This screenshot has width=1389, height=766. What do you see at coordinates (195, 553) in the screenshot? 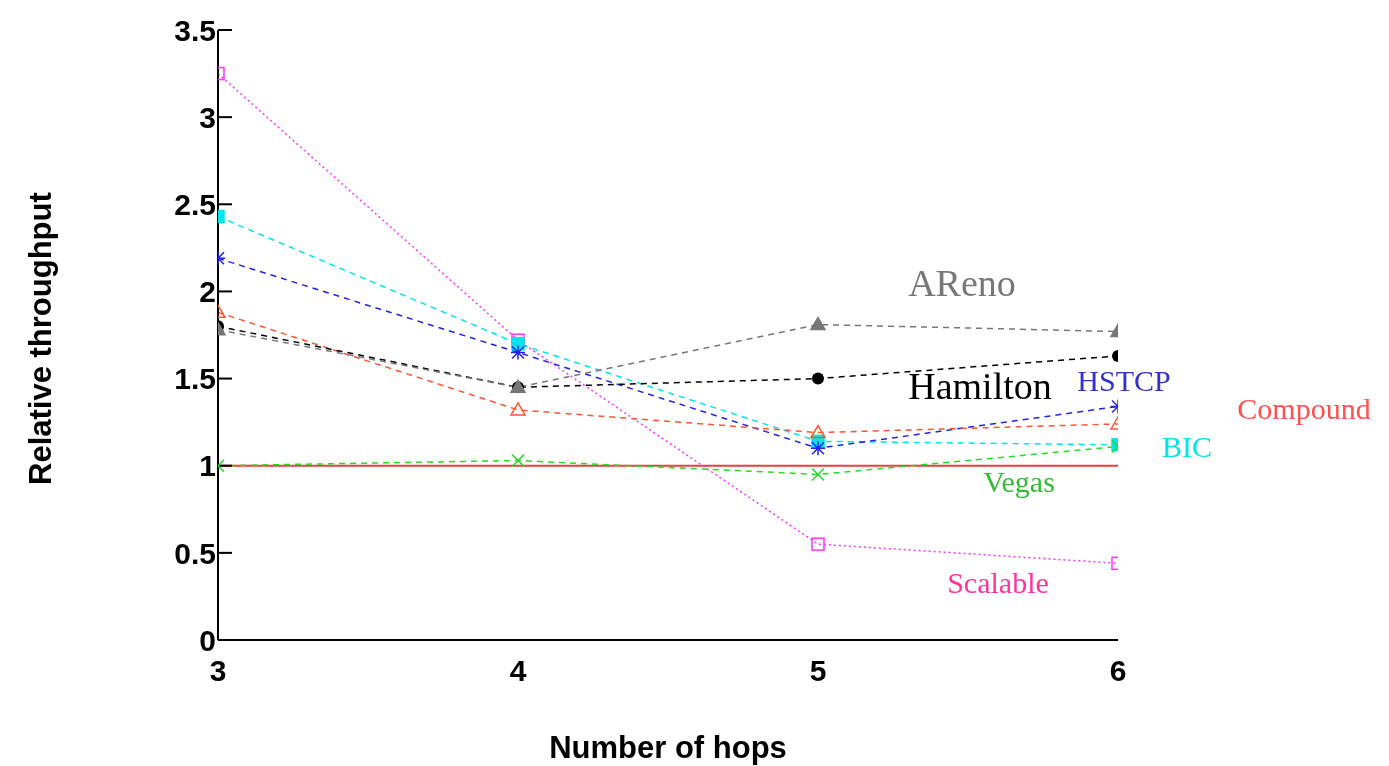
I see `y-tick-label: 0.5` at bounding box center [195, 553].